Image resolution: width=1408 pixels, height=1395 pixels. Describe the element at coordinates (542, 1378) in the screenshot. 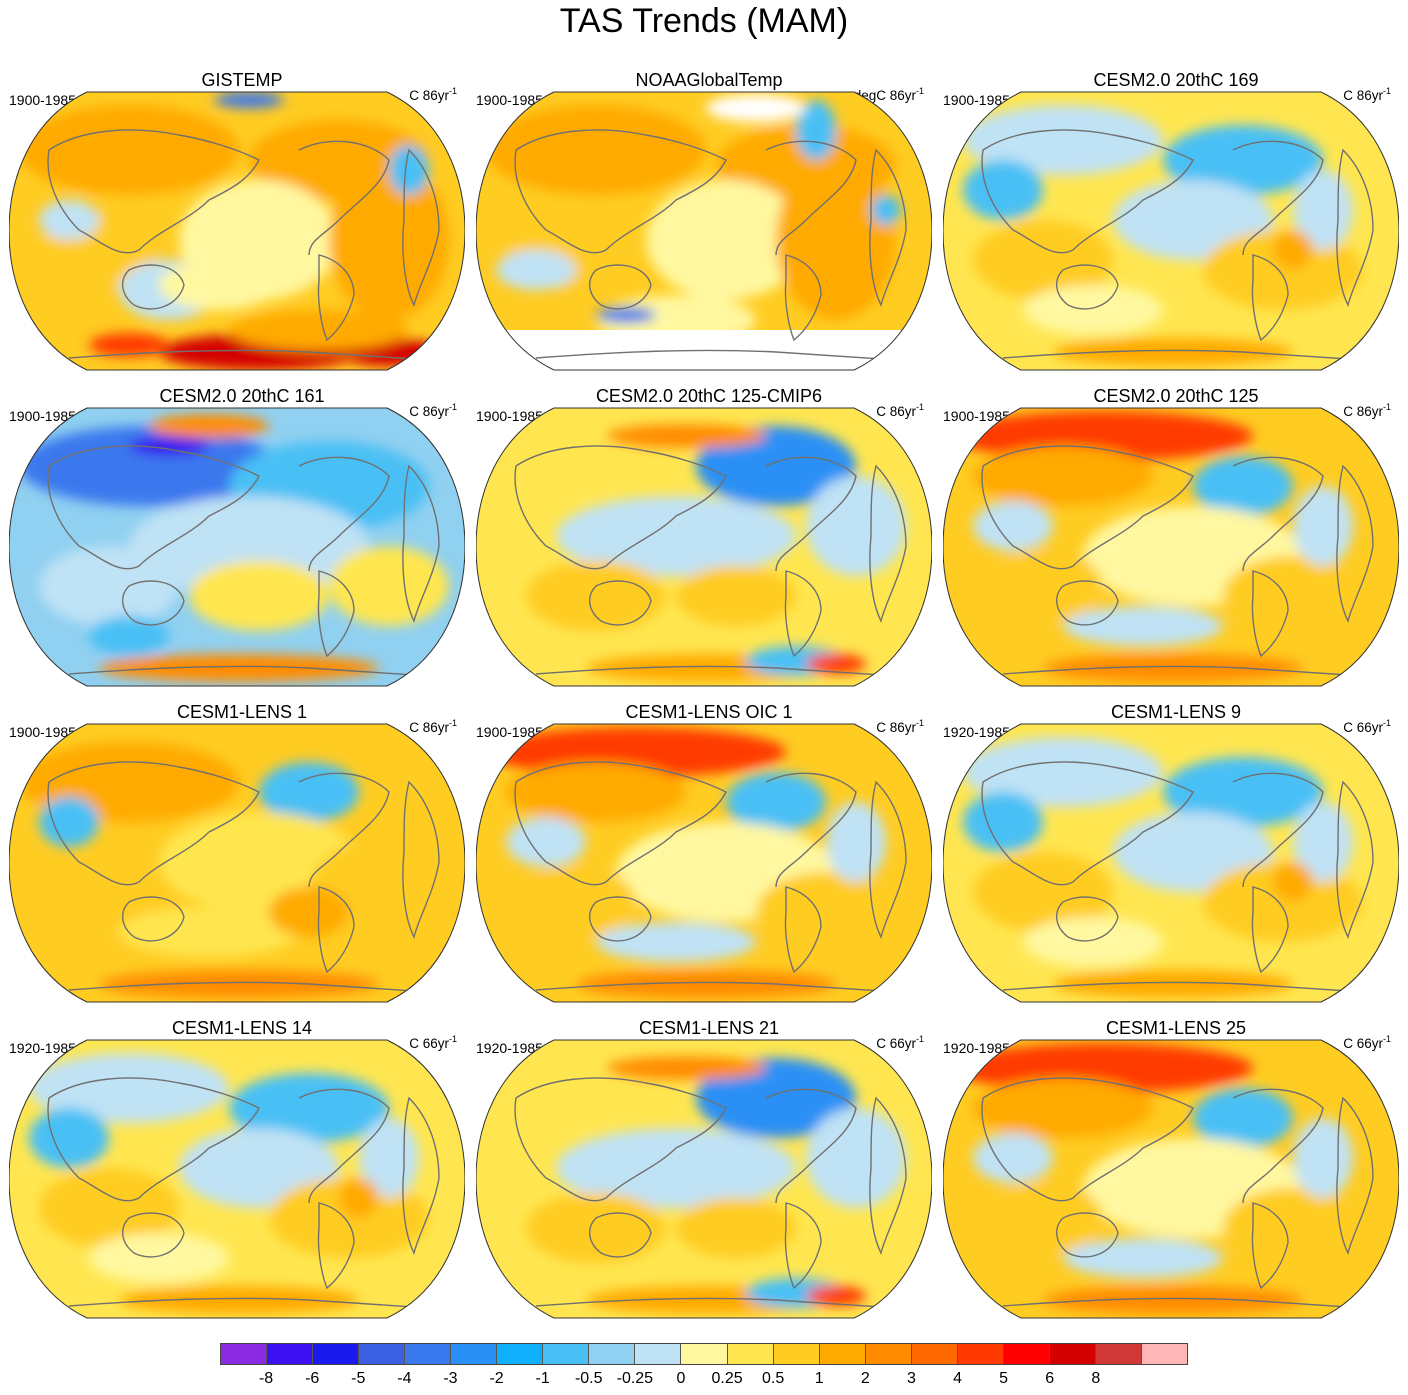

I see `colorbar-tick-label: -1` at that location.